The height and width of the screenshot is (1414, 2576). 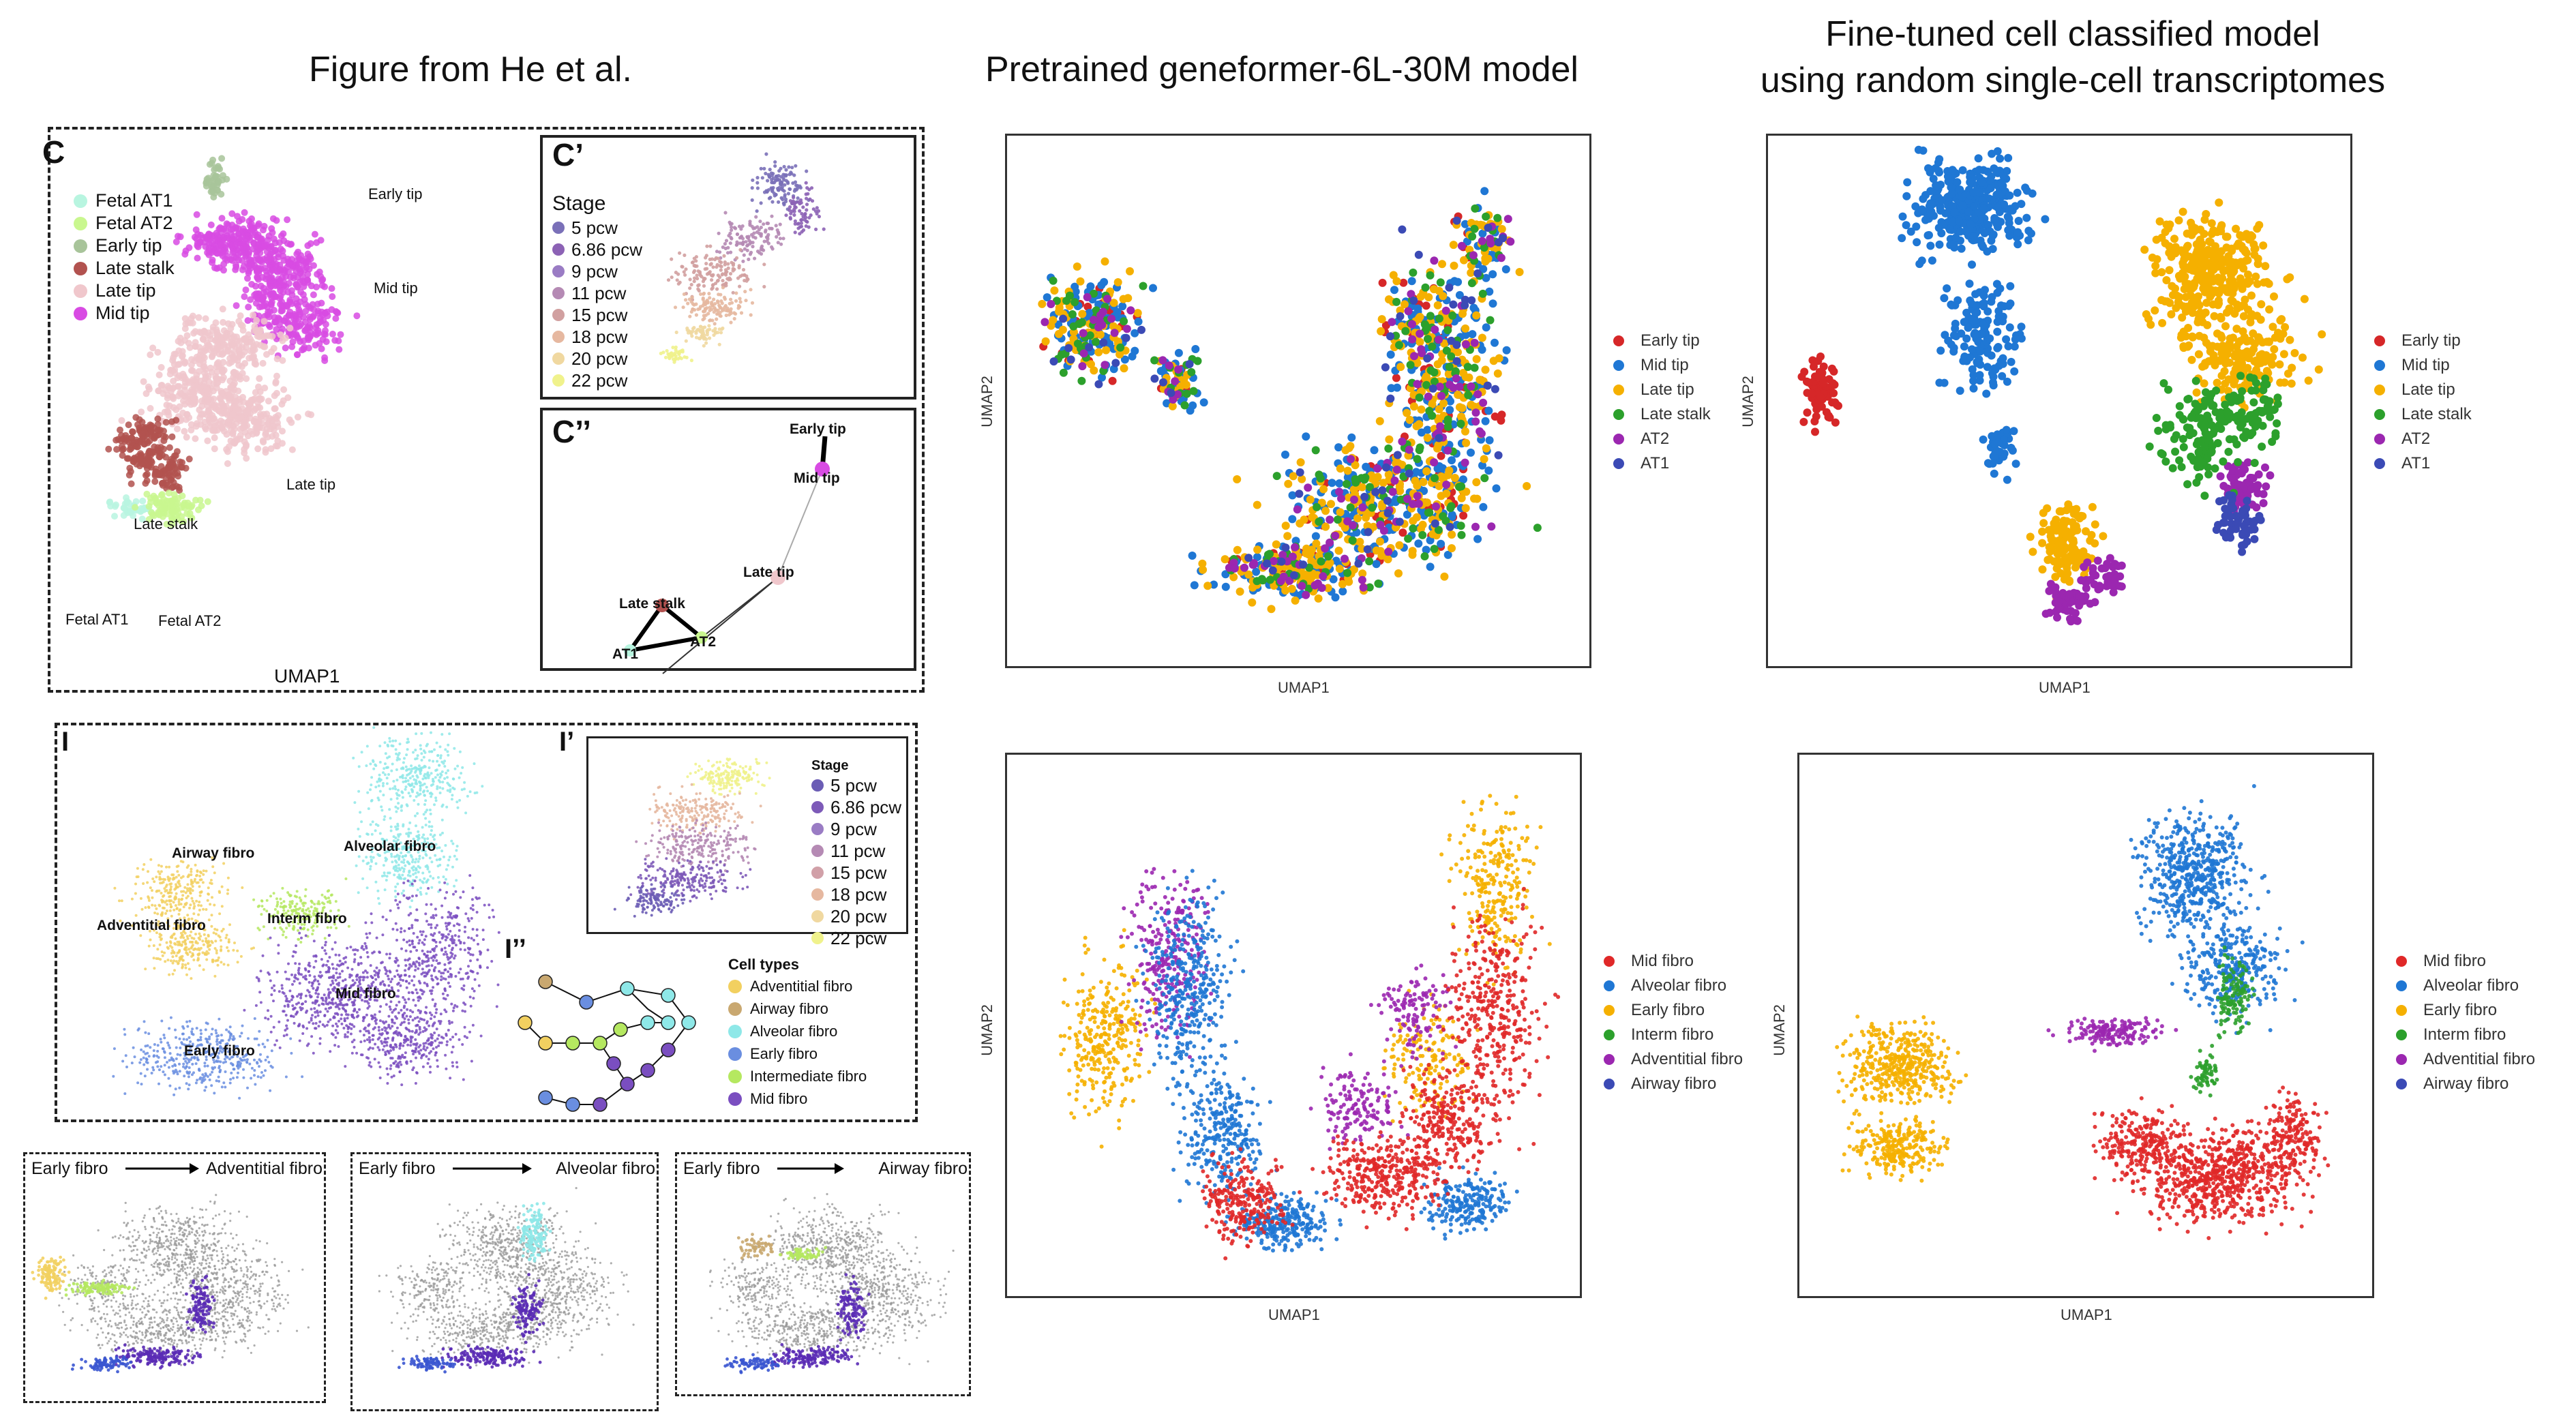 I want to click on legend-swatch, so click(x=558, y=249).